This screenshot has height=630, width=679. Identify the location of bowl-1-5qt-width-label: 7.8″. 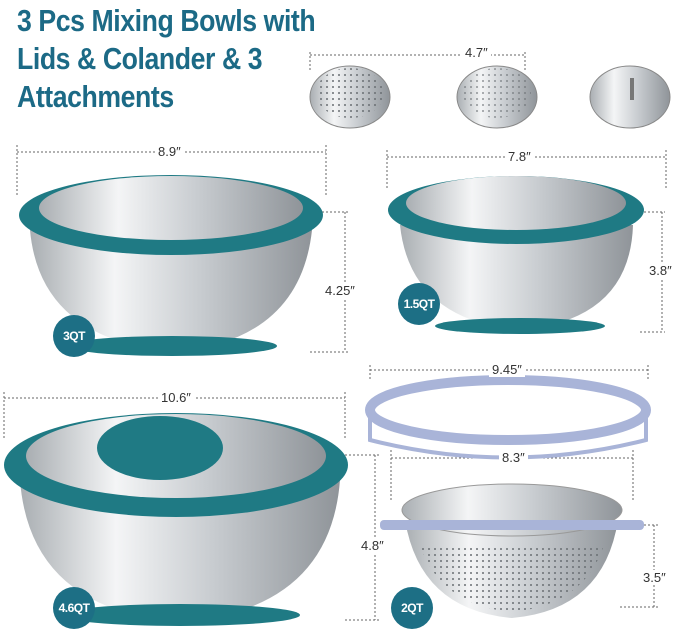
(519, 156).